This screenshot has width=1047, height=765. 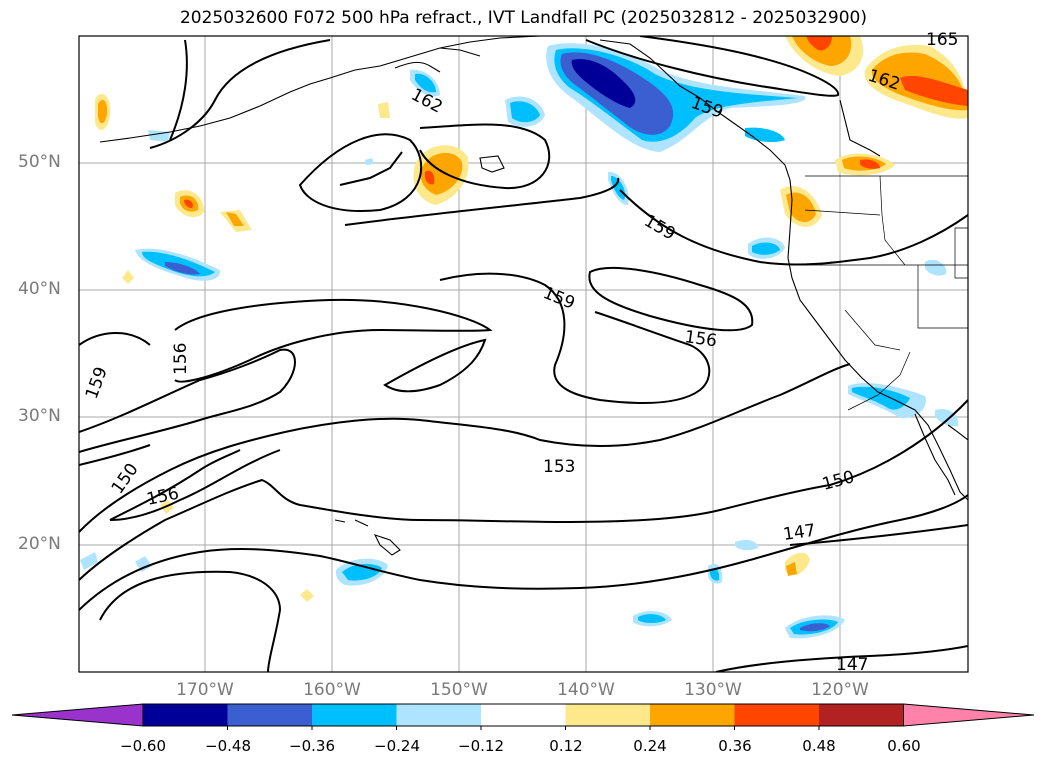 I want to click on colorbar-tick-label: 0.24, so click(x=650, y=746).